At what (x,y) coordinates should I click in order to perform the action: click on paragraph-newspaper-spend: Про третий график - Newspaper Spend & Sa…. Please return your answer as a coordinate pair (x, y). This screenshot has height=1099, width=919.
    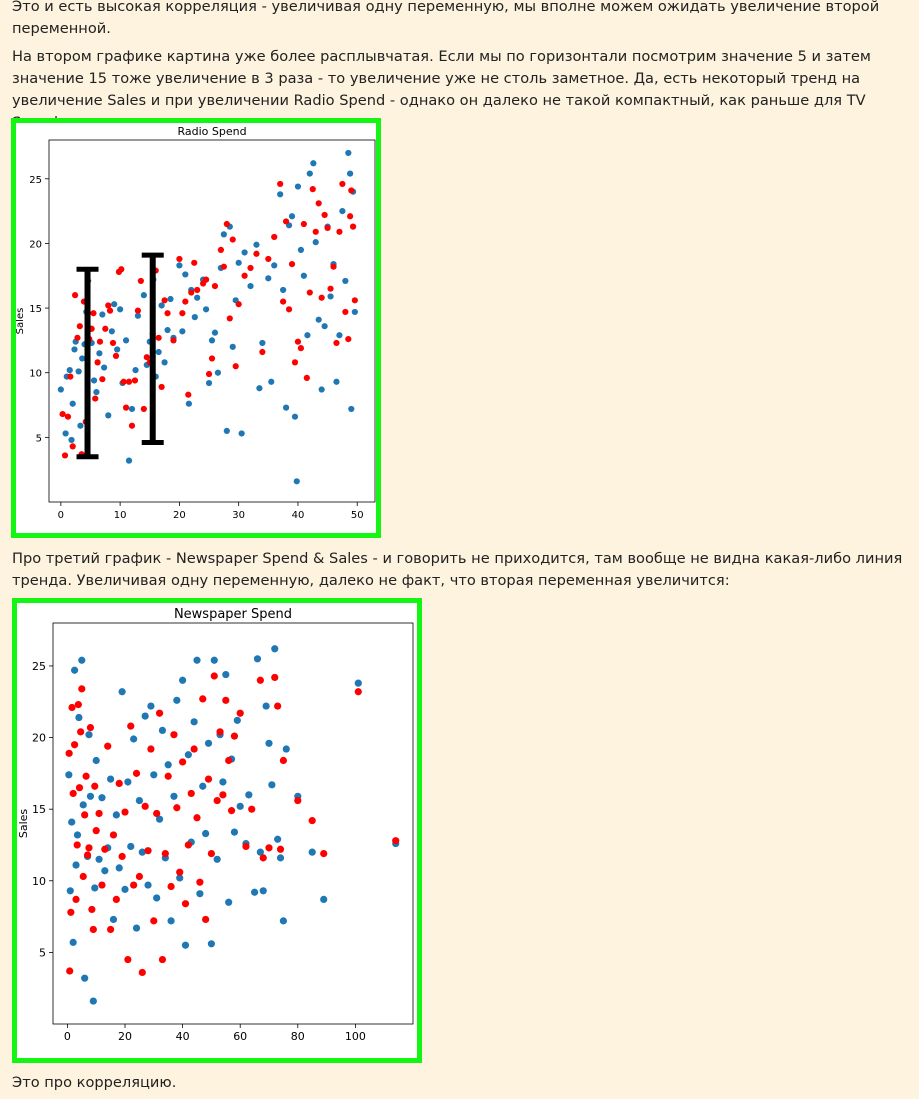
    Looking at the image, I should click on (457, 569).